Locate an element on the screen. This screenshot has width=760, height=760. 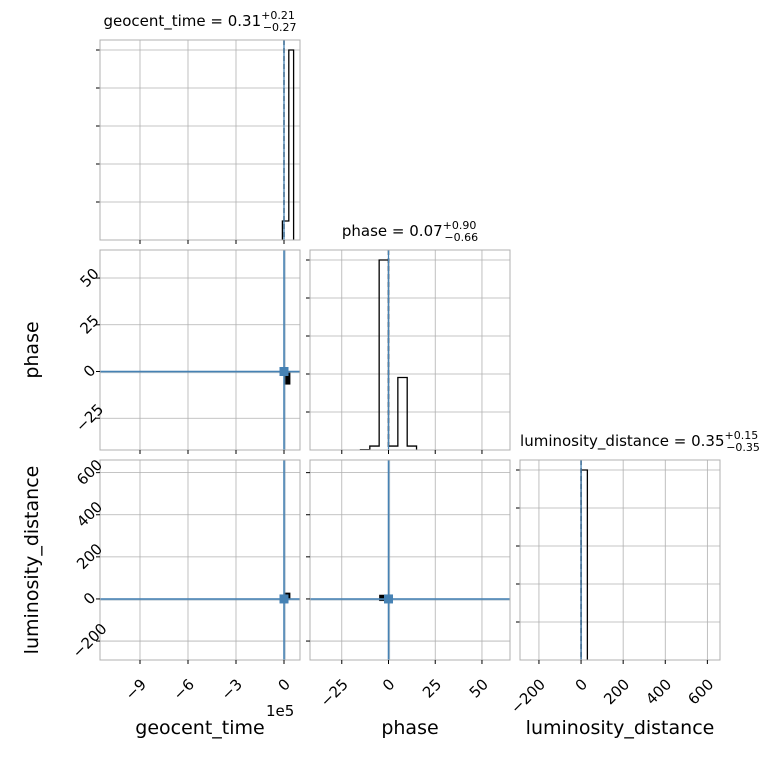
y-axis-label-luminosity_distance: luminosity_distance is located at coordinates (32, 560).